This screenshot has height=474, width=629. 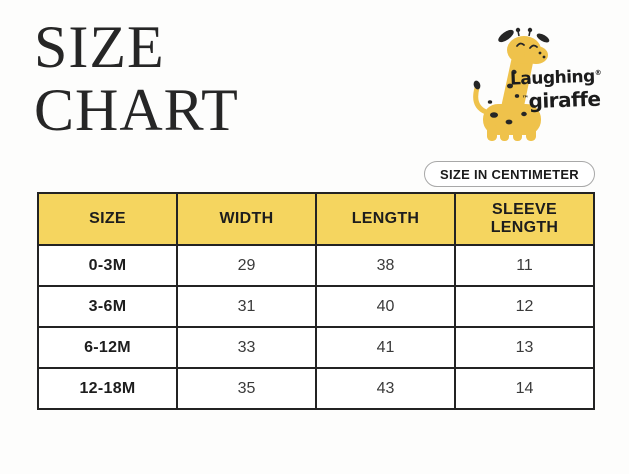 I want to click on cell-length: 43, so click(x=385, y=388).